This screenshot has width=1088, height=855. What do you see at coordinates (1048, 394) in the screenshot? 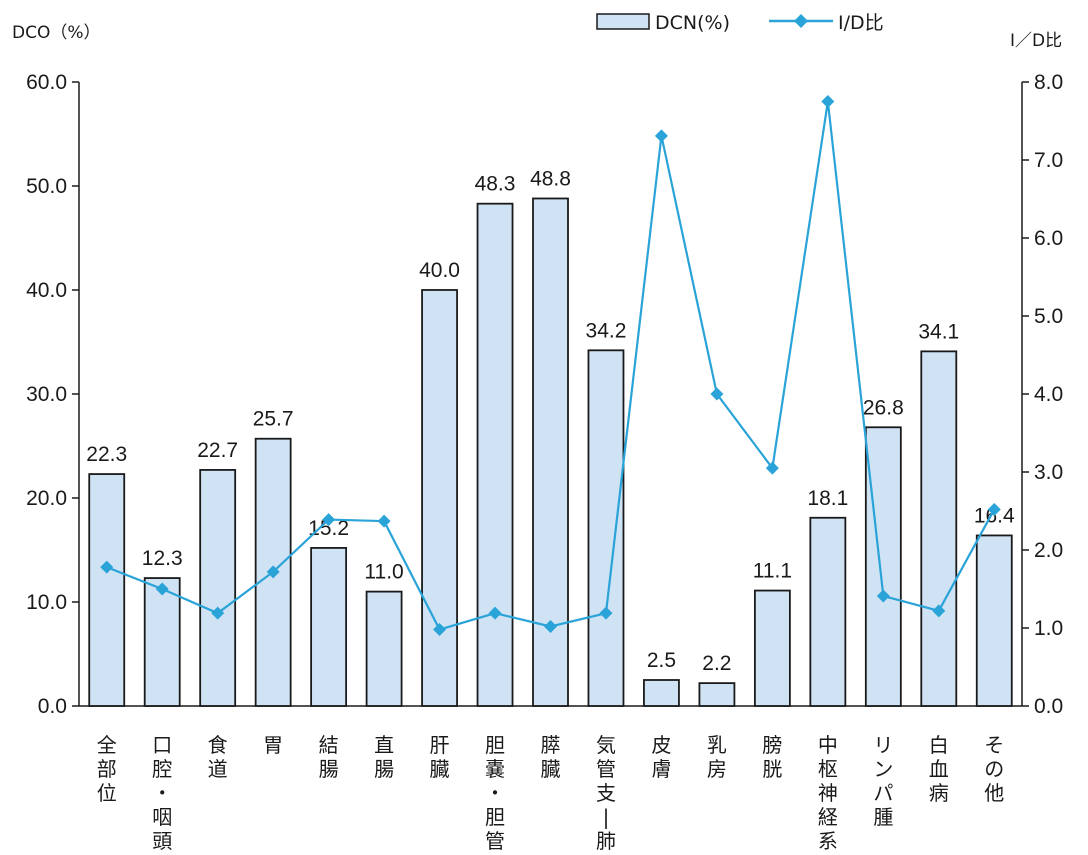
I see `right-tick-label: 4.0` at bounding box center [1048, 394].